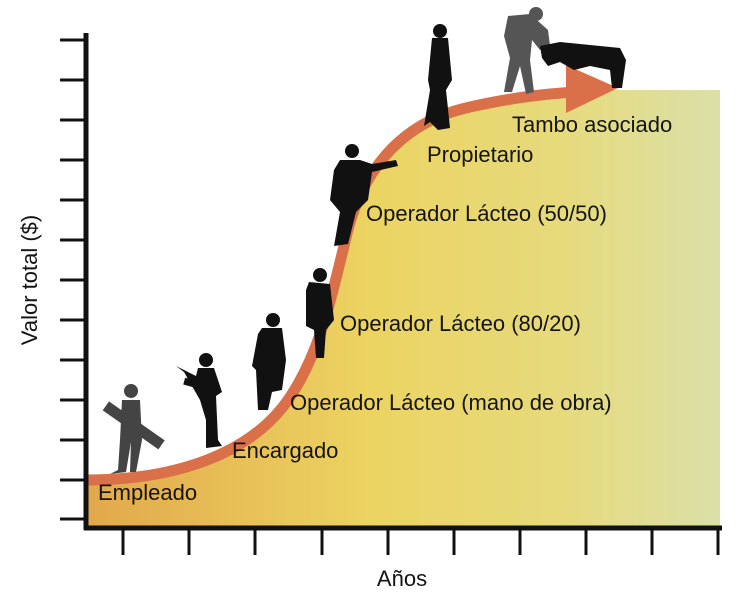  Describe the element at coordinates (480, 154) in the screenshot. I see `stage-label-propietario: Propietario` at that location.